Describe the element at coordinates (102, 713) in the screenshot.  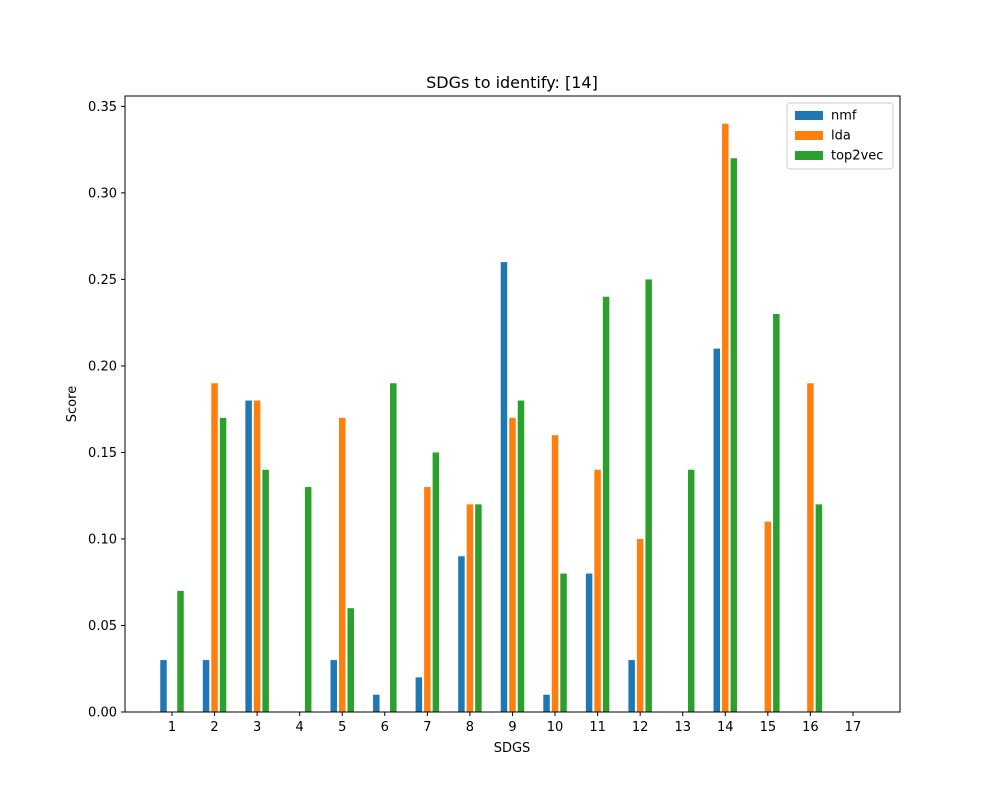
I see `y-tick-label: 0.00` at that location.